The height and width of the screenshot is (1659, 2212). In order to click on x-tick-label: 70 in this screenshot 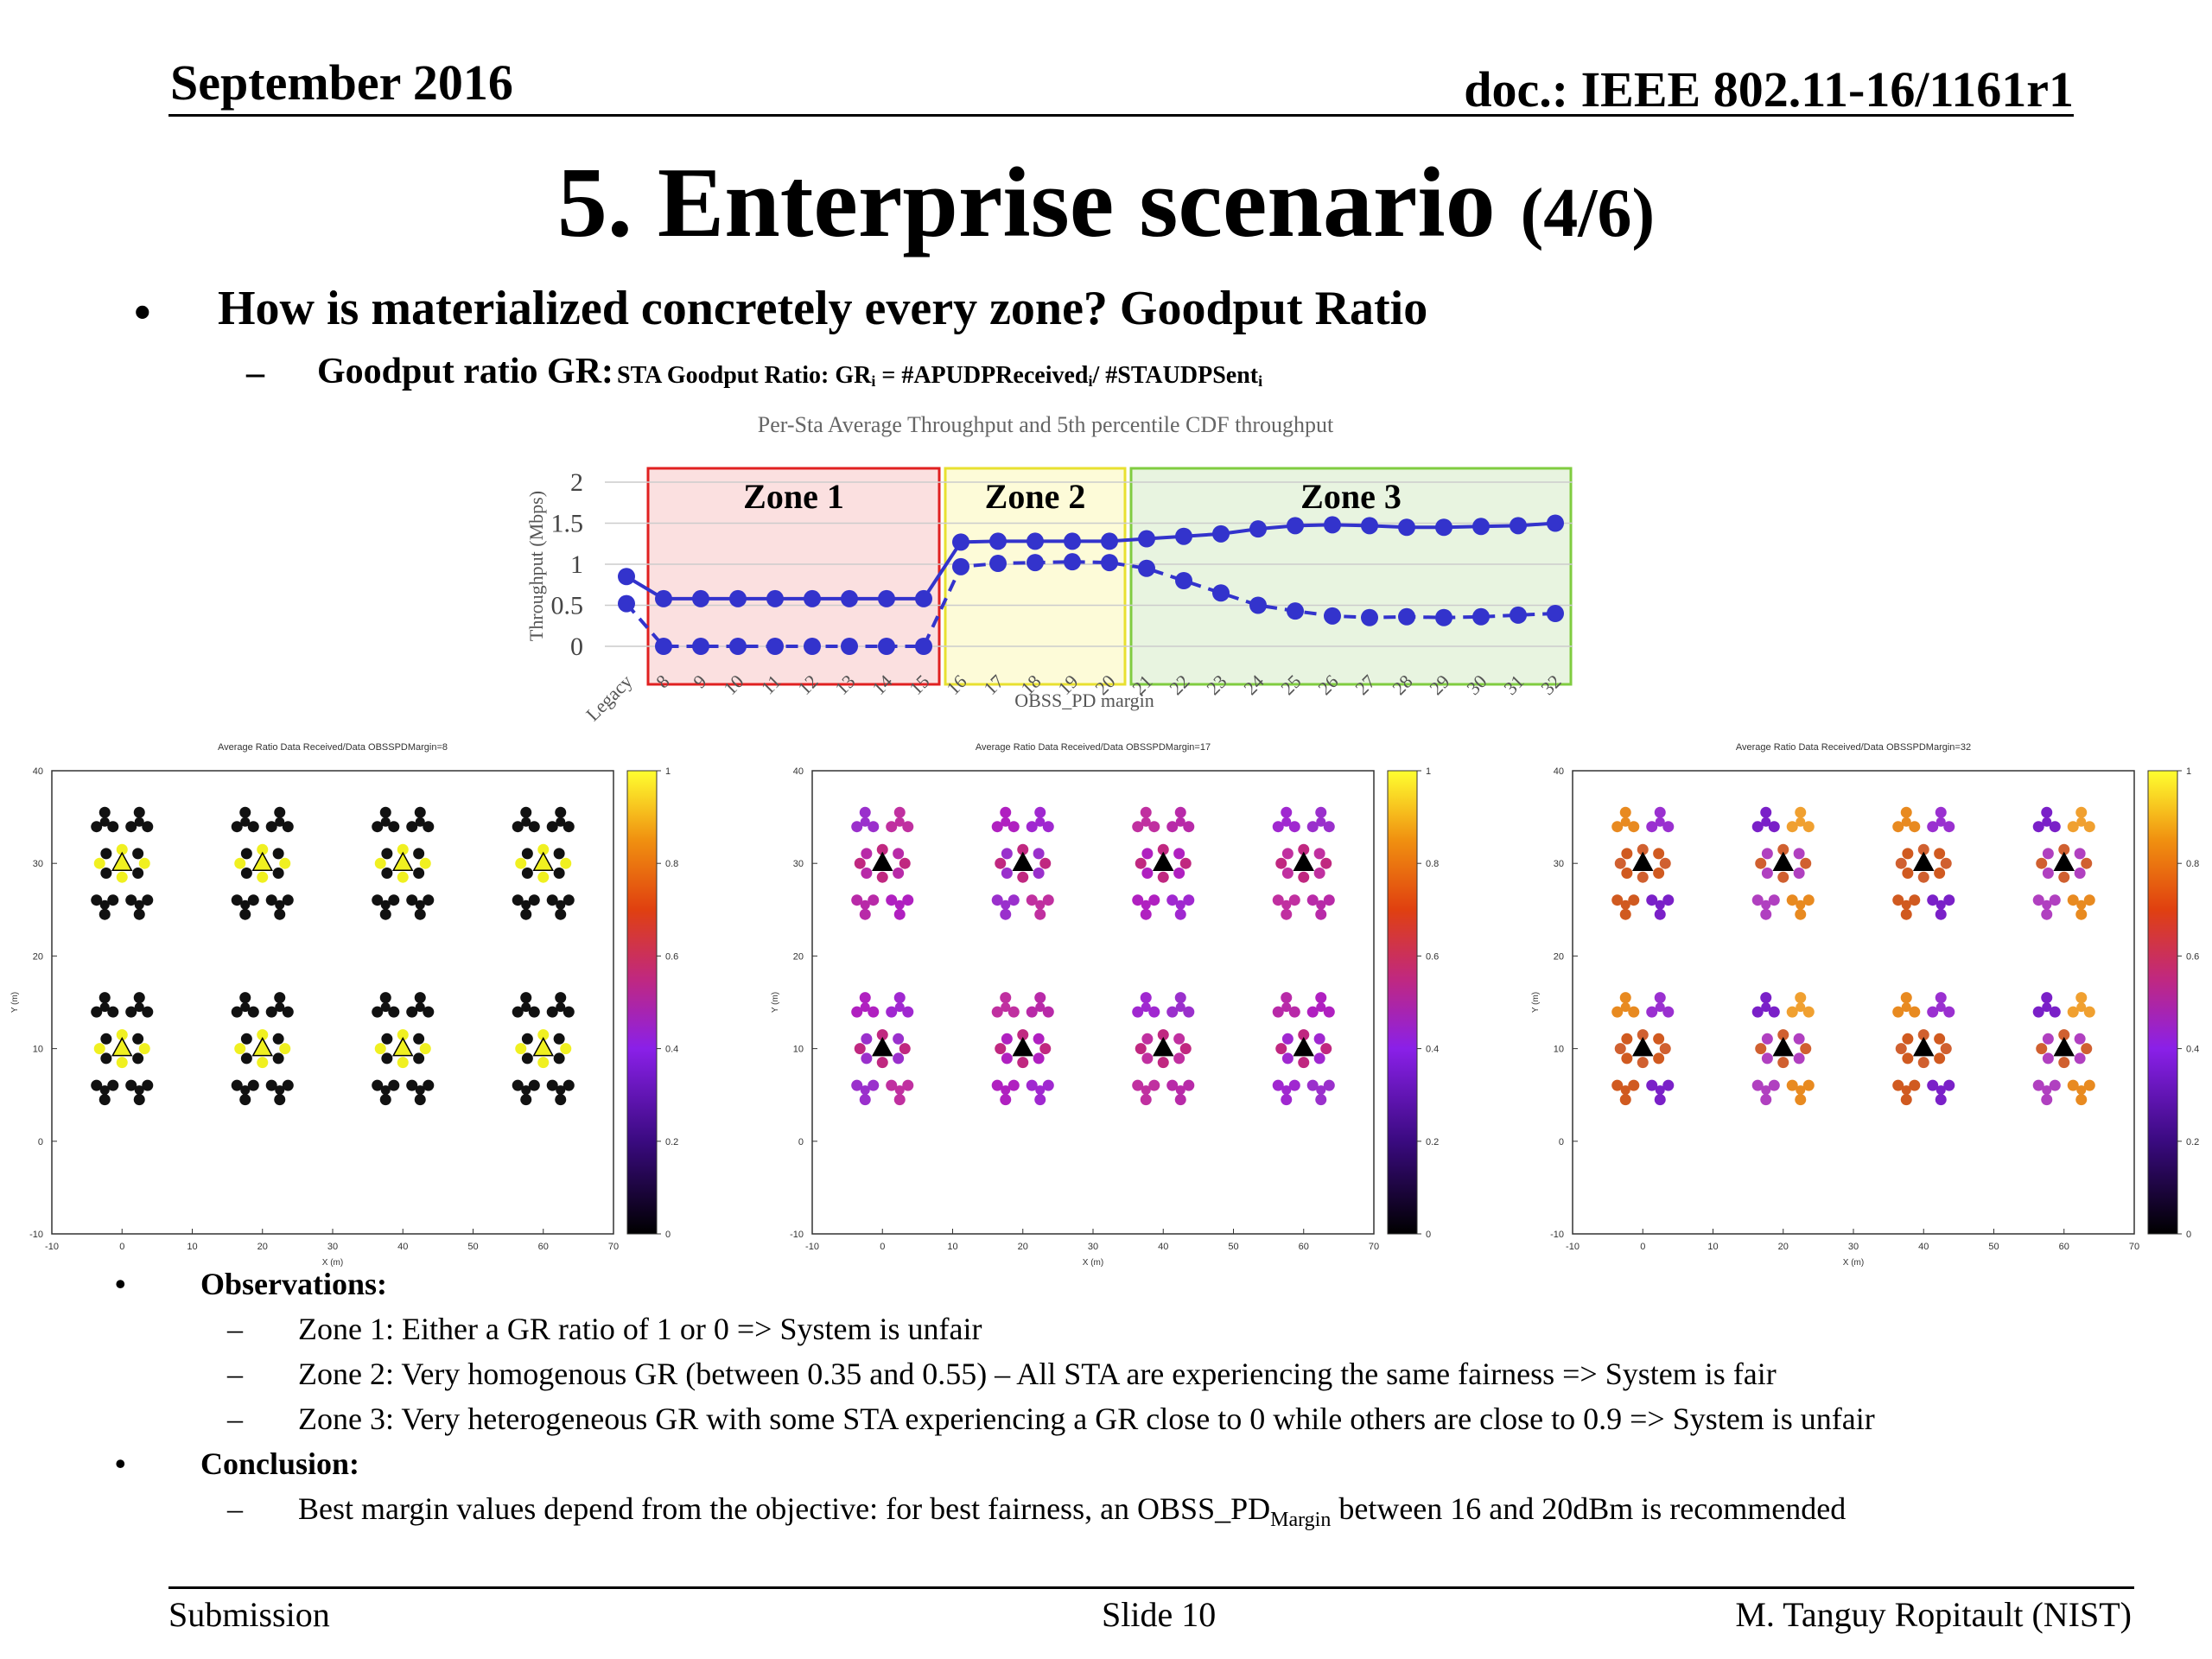, I will do `click(613, 1247)`.